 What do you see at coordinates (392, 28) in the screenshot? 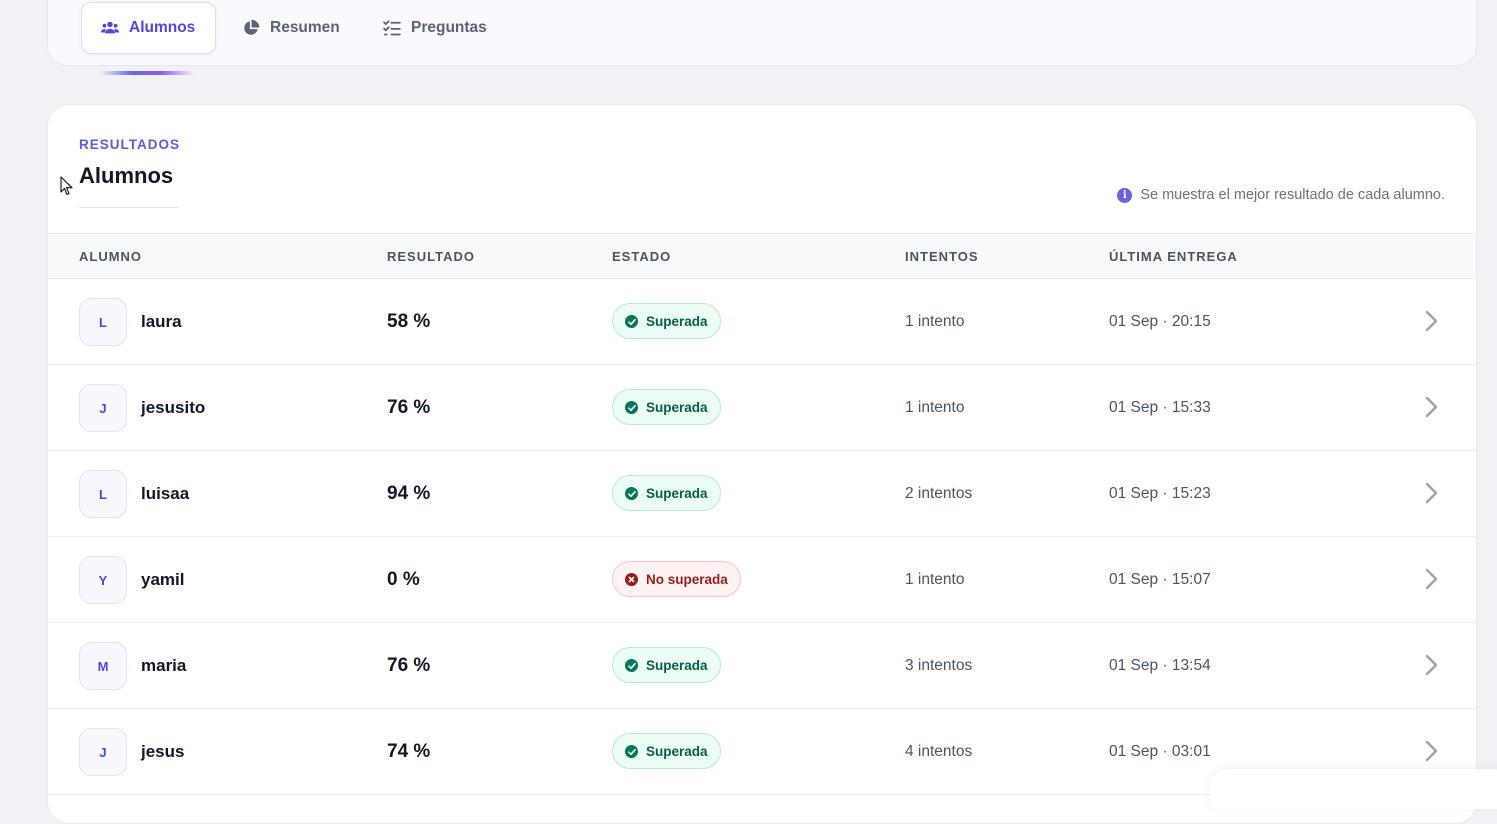
I see `list-check-icon` at bounding box center [392, 28].